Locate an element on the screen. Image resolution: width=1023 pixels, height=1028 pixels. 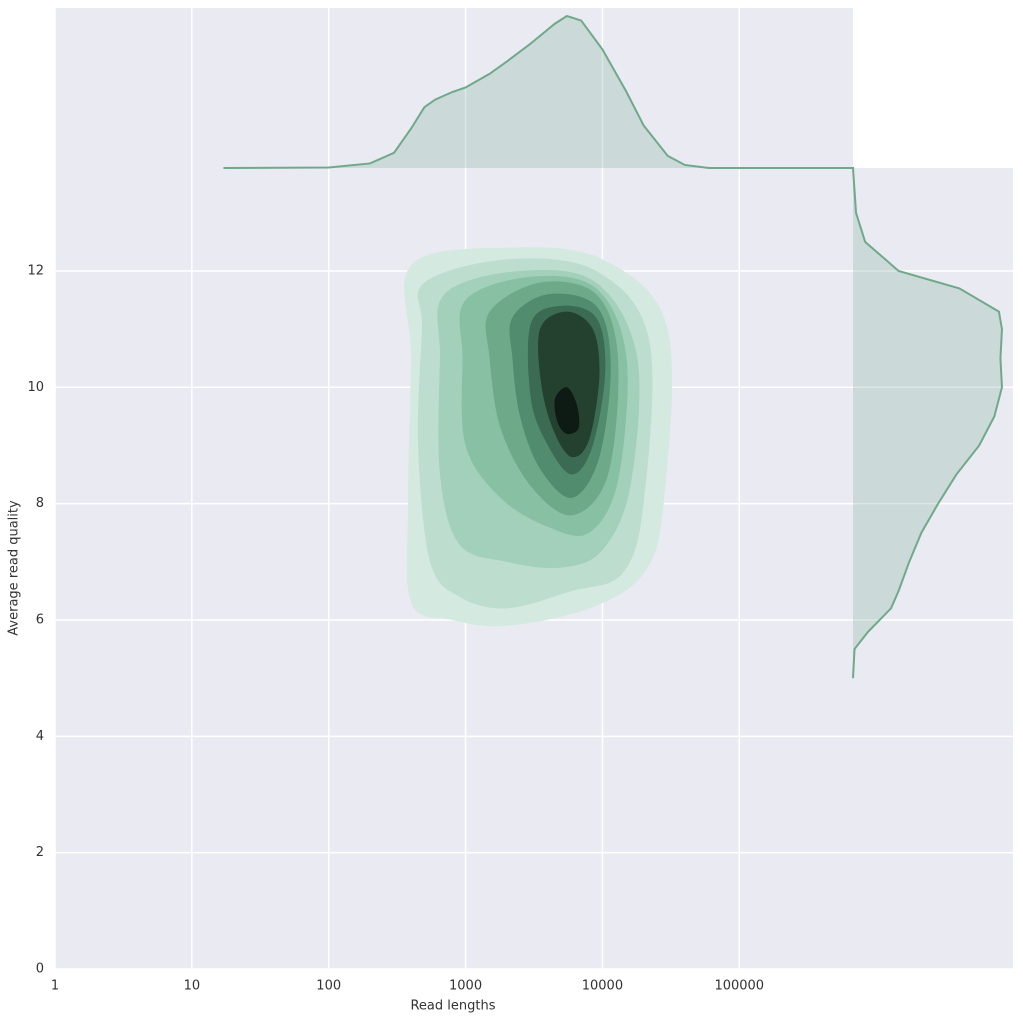
x-tick-label: 100 is located at coordinates (328, 986).